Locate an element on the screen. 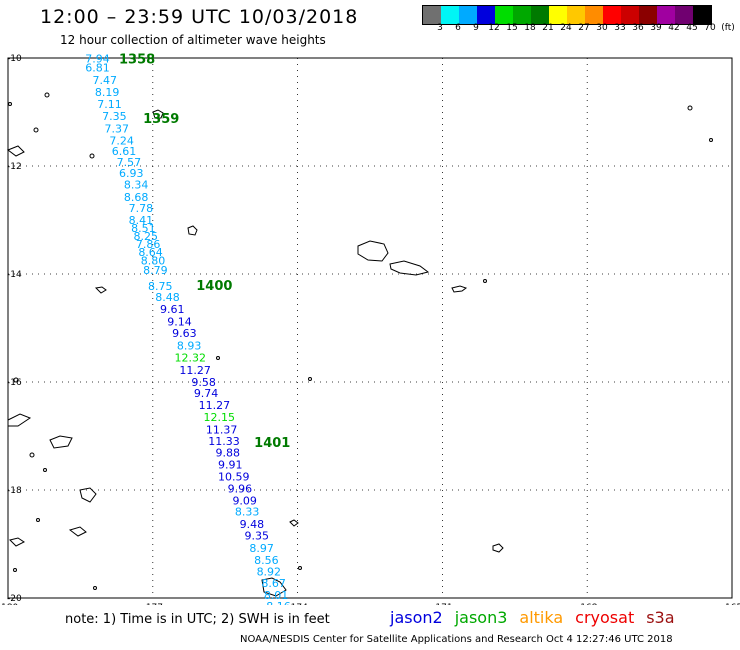 This screenshot has width=740, height=650. swh-reading: 9.58 is located at coordinates (203, 382).